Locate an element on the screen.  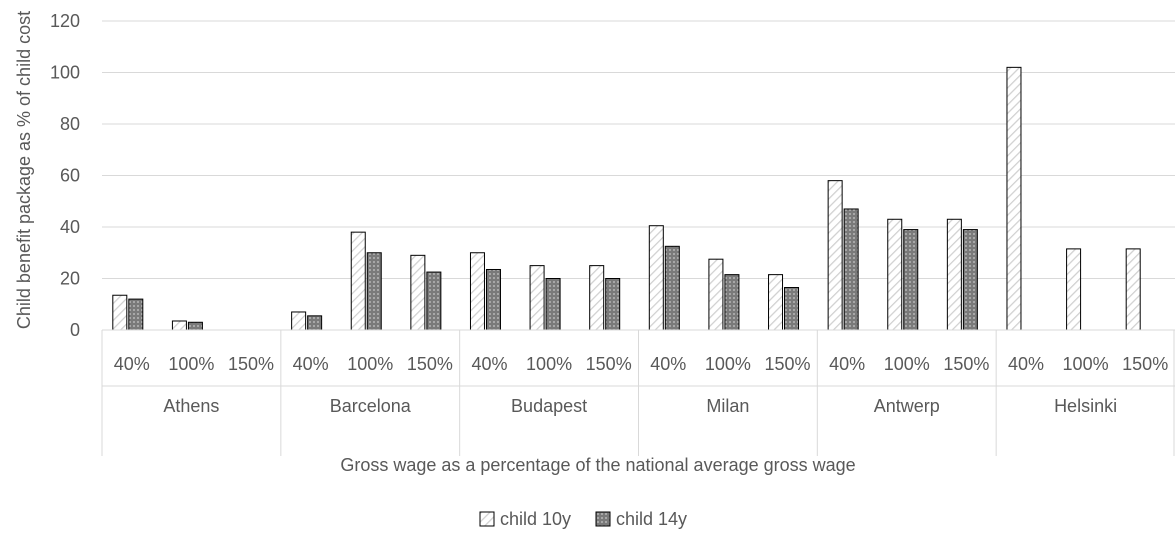
y-tick-label: 0 is located at coordinates (75, 330).